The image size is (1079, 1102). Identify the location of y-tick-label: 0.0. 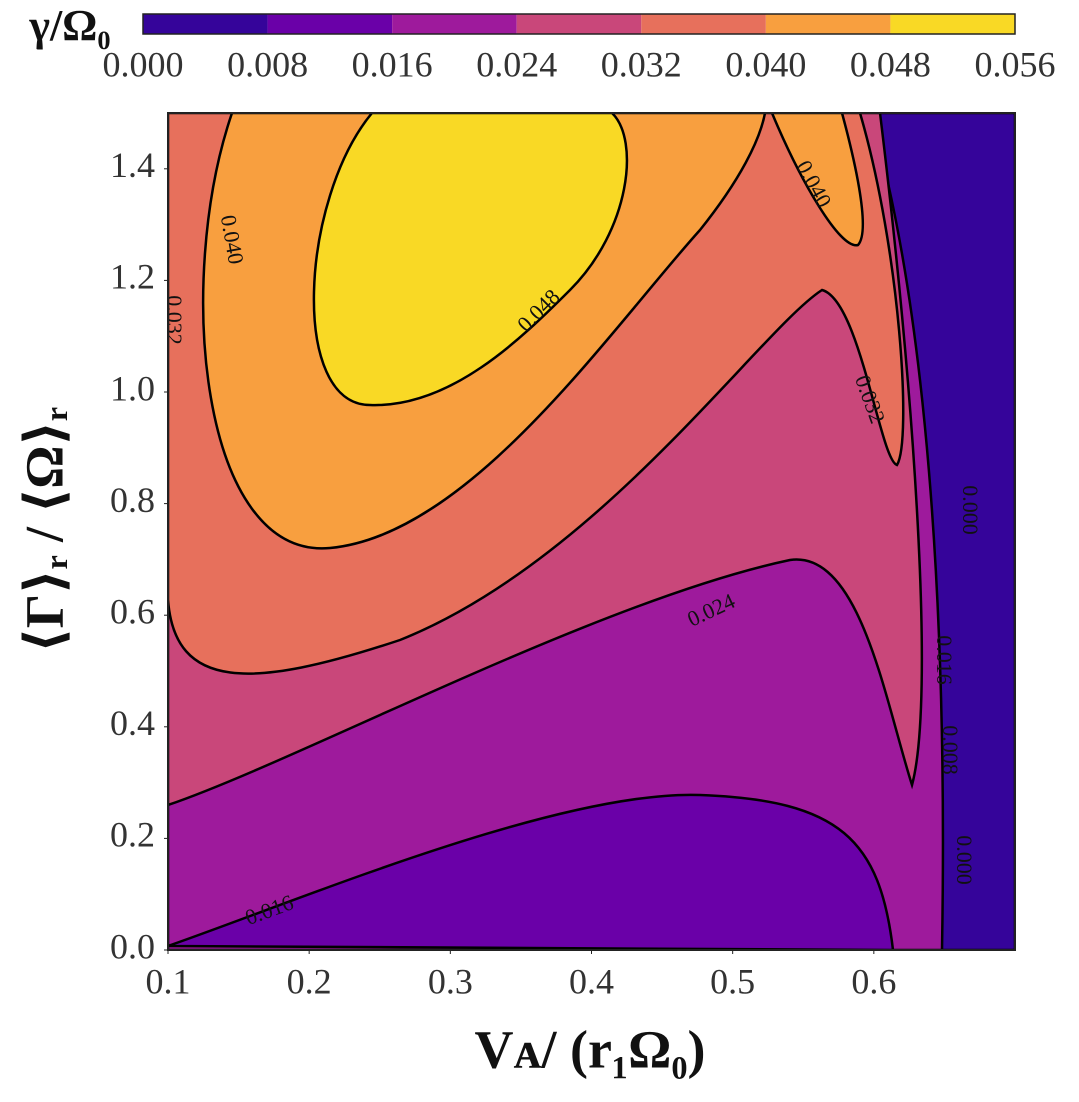
(132, 946).